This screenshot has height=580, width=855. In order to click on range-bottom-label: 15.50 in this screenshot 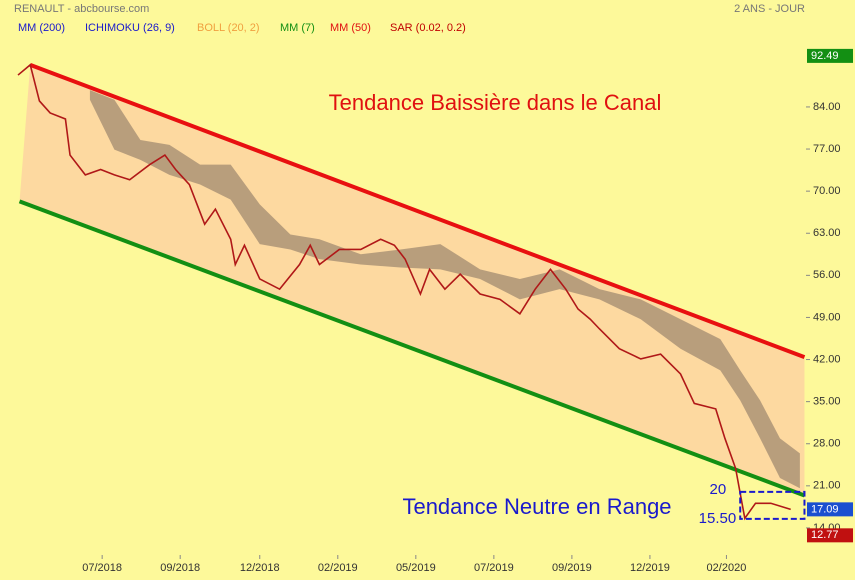, I will do `click(718, 518)`.